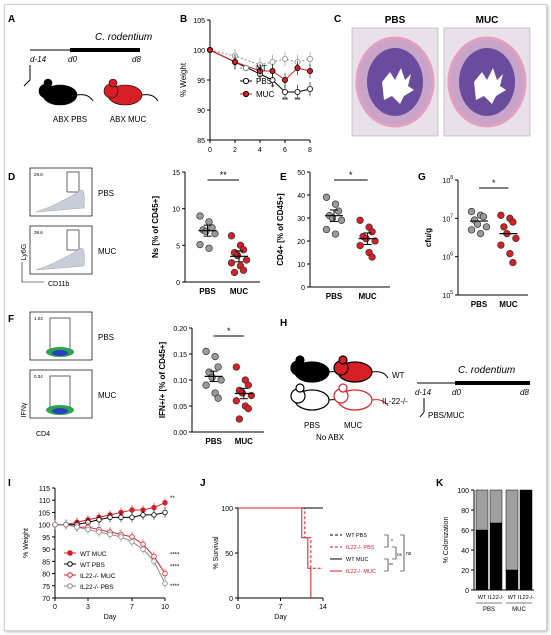 The height and width of the screenshot is (635, 551). I want to click on x-tick-label: 8, so click(310, 150).